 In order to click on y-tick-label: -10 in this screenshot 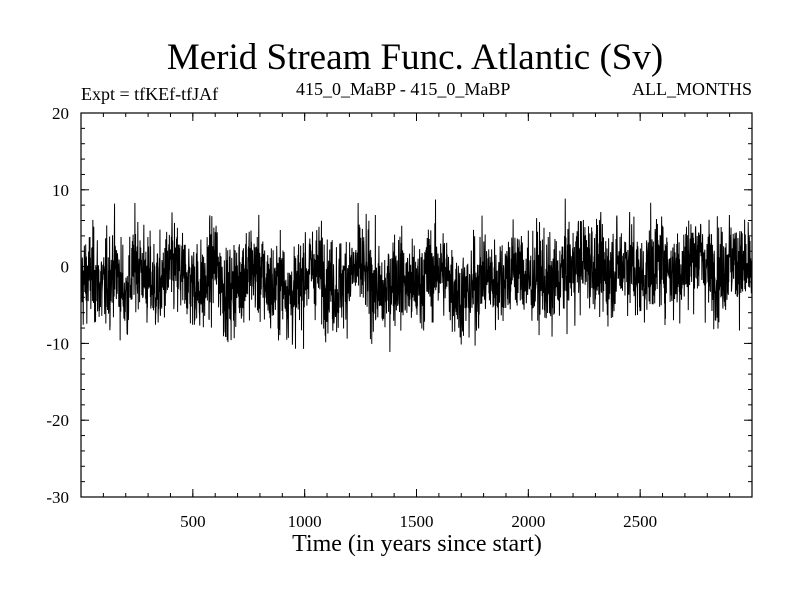, I will do `click(57, 343)`.